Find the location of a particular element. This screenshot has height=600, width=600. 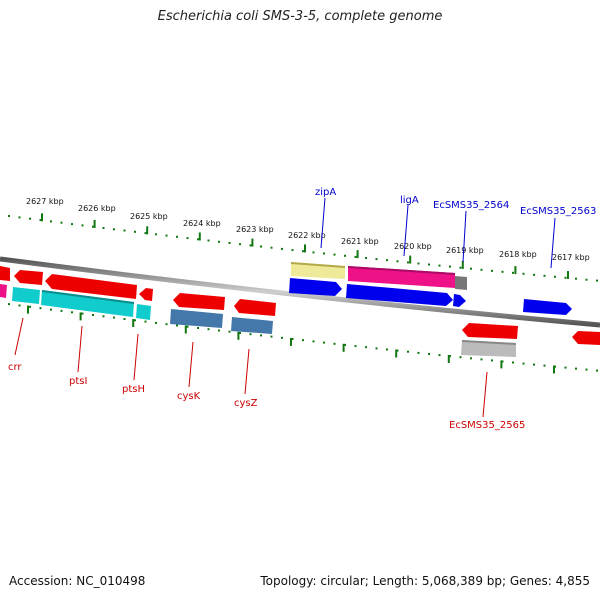

scale-label: 2624 kbp is located at coordinates (202, 223).